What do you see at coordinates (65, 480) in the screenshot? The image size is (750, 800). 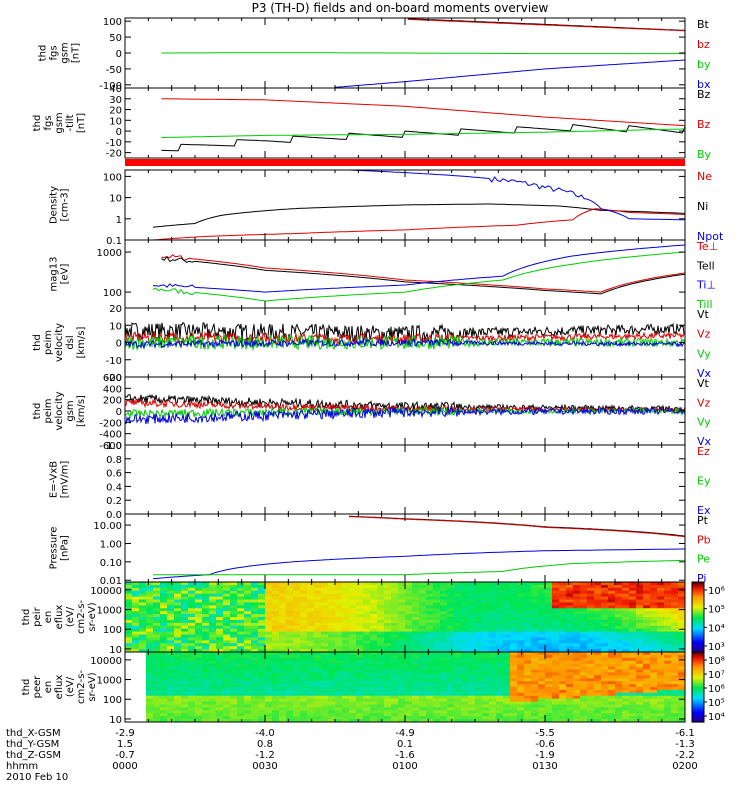 I see `y-axis-label: [mV/m]` at bounding box center [65, 480].